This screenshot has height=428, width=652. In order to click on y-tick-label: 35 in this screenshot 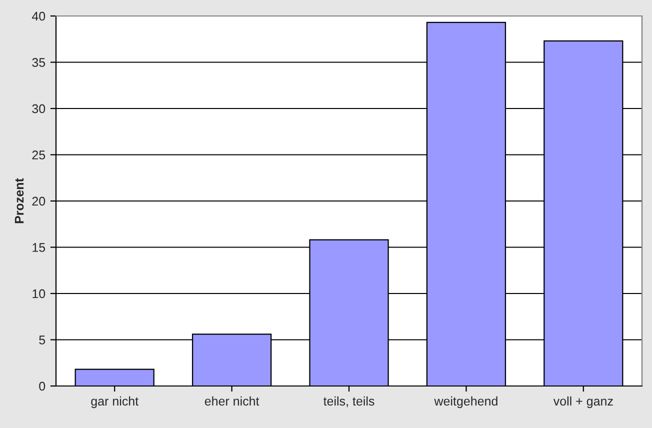, I will do `click(39, 62)`.